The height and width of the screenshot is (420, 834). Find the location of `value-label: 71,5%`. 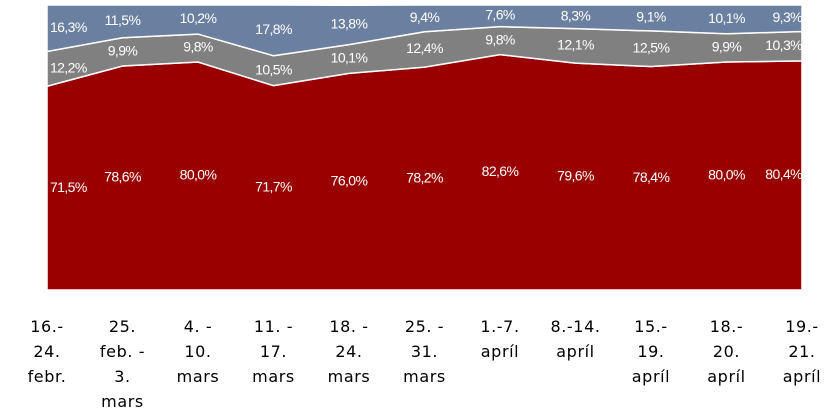

value-label: 71,5% is located at coordinates (68, 187).